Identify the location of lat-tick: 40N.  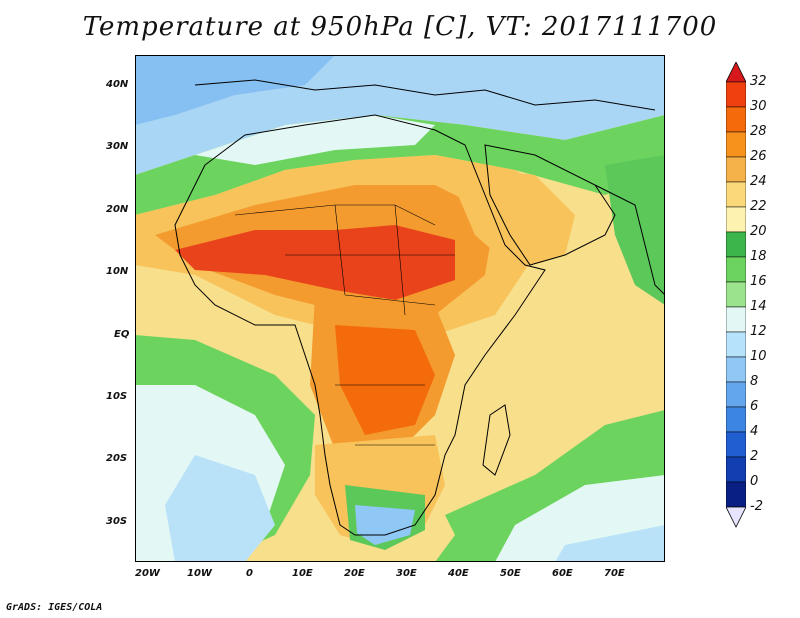
(117, 84).